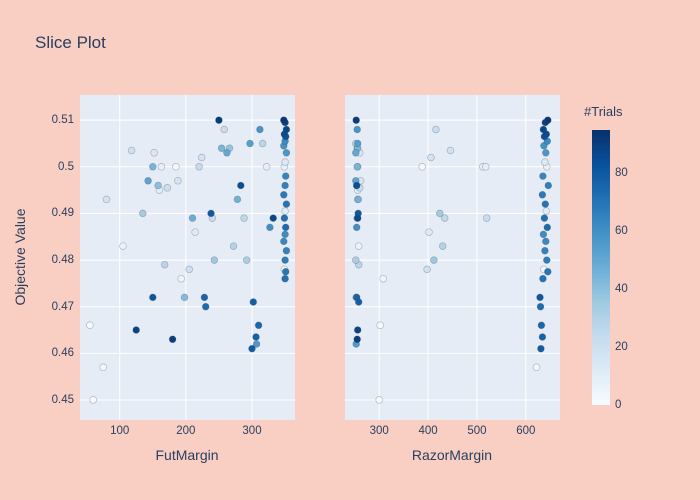 The width and height of the screenshot is (700, 500). I want to click on x-axis-title-futmargin: FutMargin, so click(187, 455).